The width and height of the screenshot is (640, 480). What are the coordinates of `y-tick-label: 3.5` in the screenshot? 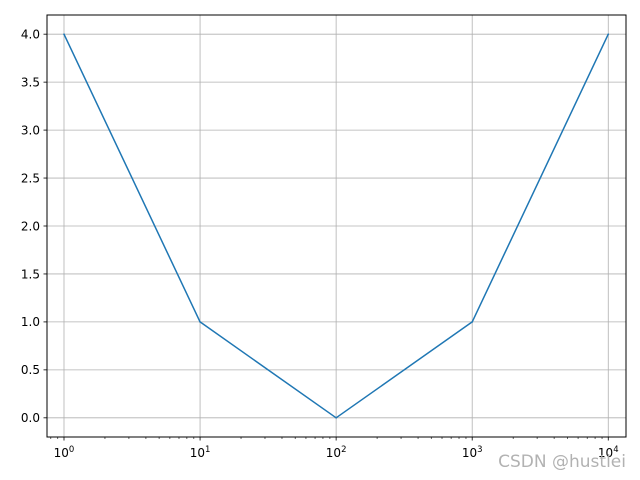 It's located at (30, 82).